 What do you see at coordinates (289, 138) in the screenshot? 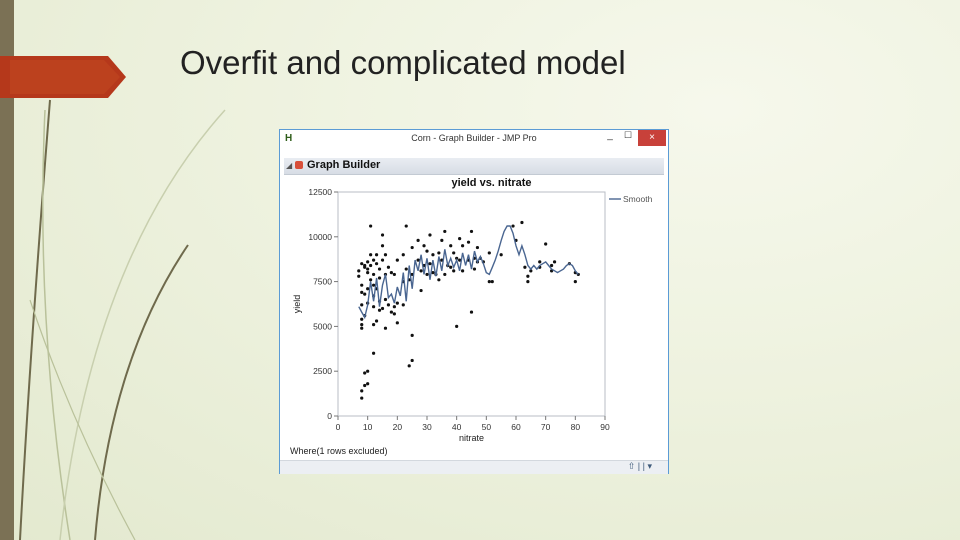
I see `jmp-app-icon: H` at bounding box center [289, 138].